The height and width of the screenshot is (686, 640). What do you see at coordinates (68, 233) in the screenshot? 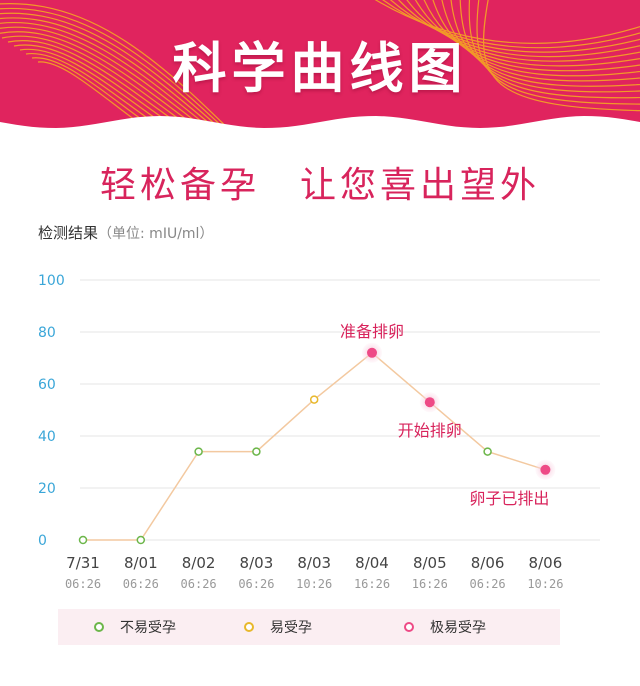
I see `chart-title-text: 检测结果` at bounding box center [68, 233].